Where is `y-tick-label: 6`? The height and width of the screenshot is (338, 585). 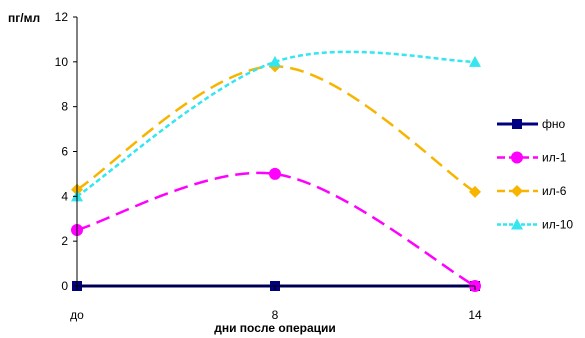
y-tick-label: 6 is located at coordinates (64, 152).